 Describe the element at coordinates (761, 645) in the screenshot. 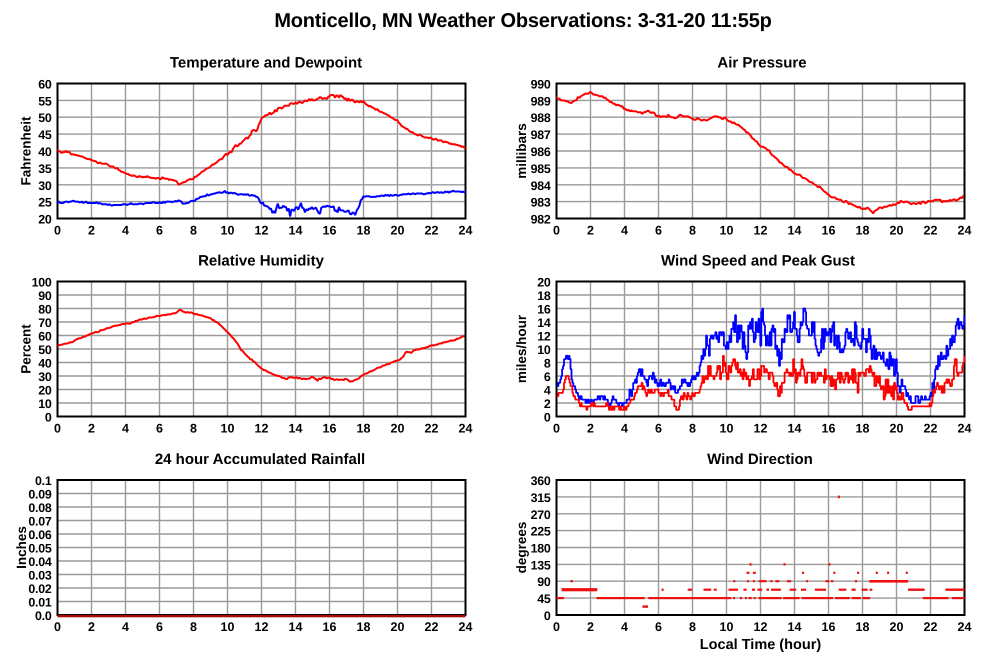

I see `svg-text: Local Time (hour)` at that location.